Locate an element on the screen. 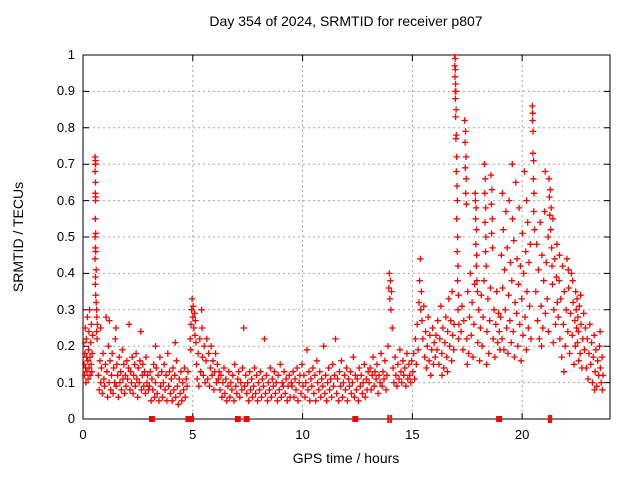  y-tick-label: 1 is located at coordinates (71, 54).